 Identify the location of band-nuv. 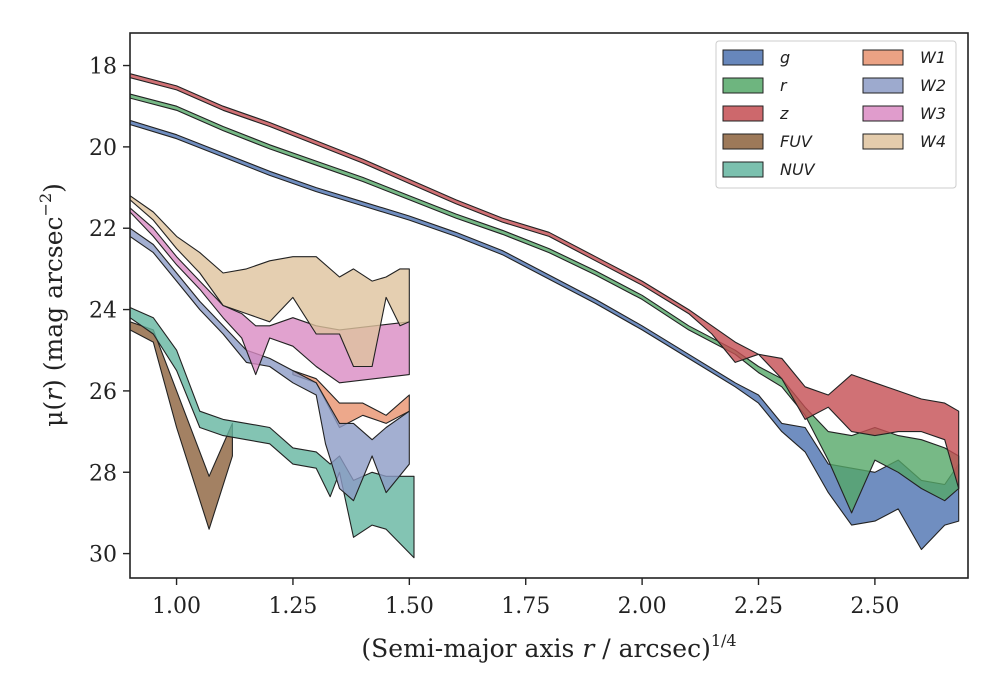
(272, 432).